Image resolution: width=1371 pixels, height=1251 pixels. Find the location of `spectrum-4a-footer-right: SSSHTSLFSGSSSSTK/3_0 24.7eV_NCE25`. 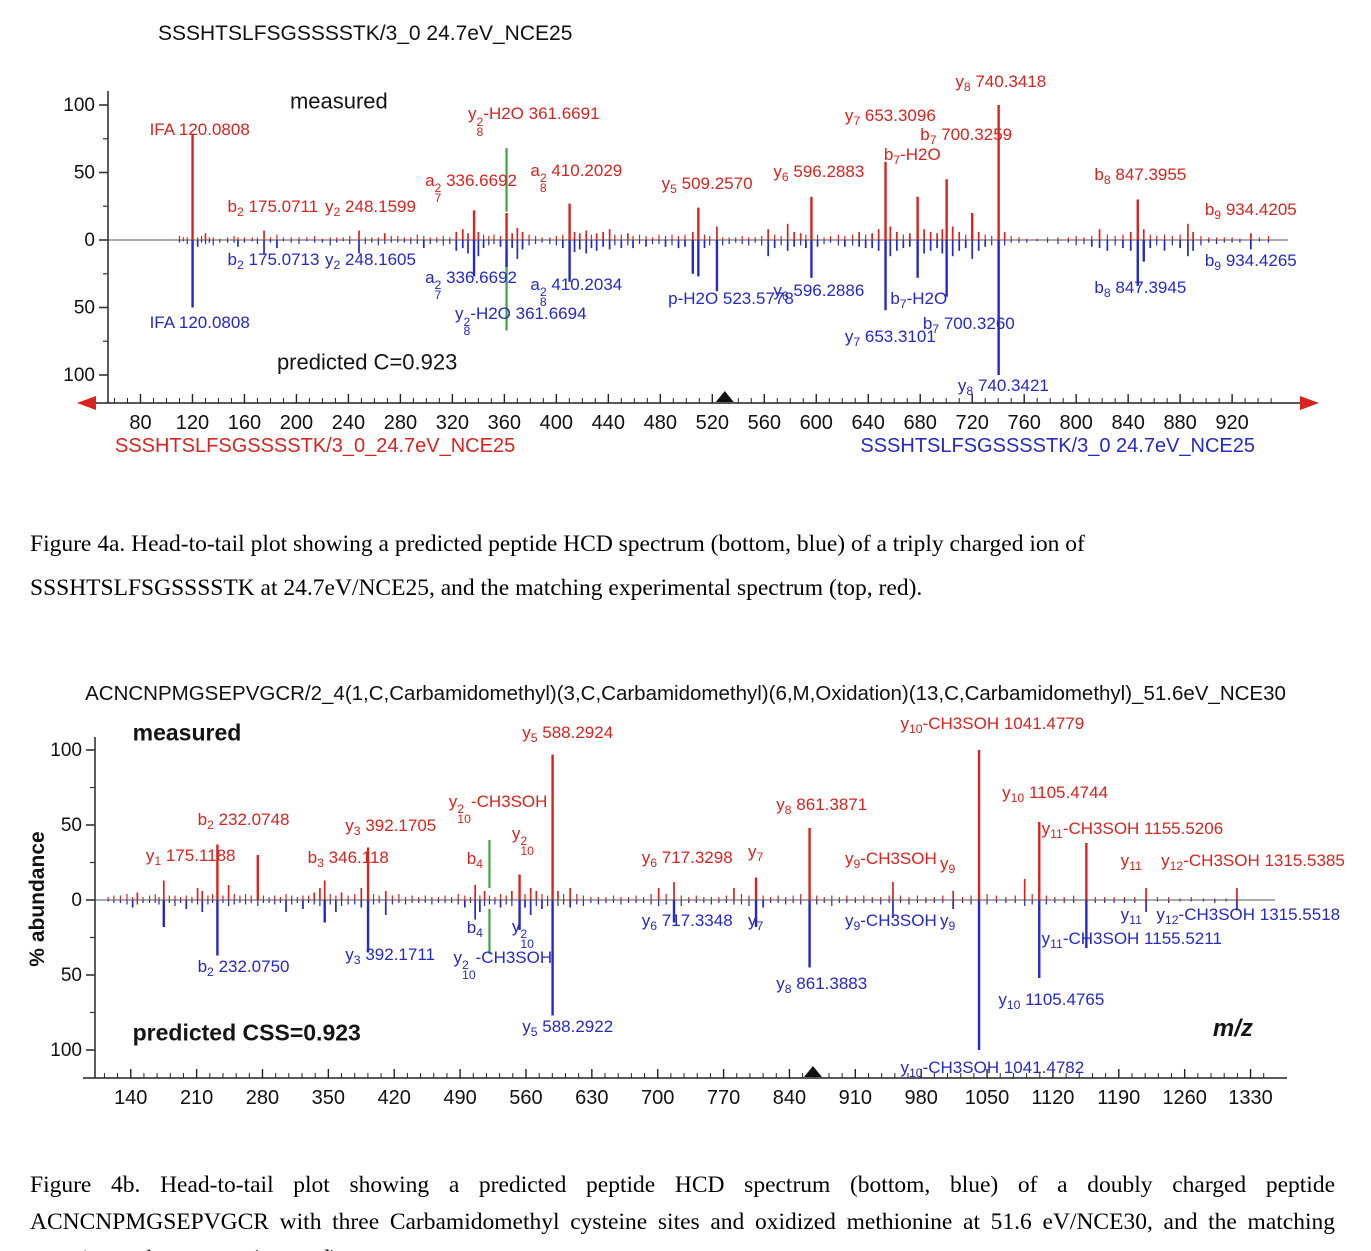

spectrum-4a-footer-right: SSSHTSLFSGSSSSTK/3_0 24.7eV_NCE25 is located at coordinates (1057, 446).